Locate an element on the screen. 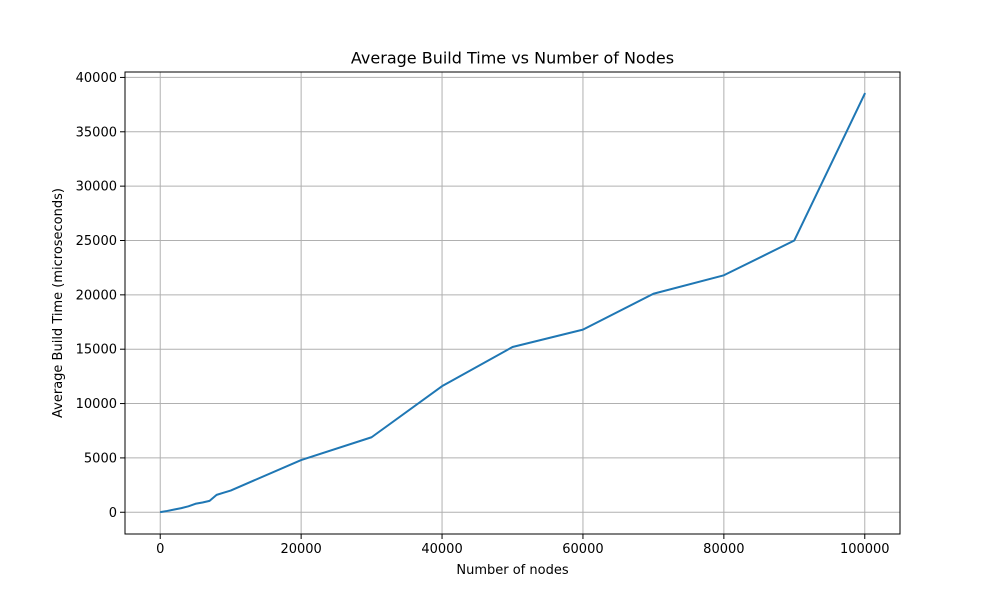 This screenshot has height=600, width=1000. chart-title: Average Build Time vs Number of Nodes is located at coordinates (512, 58).